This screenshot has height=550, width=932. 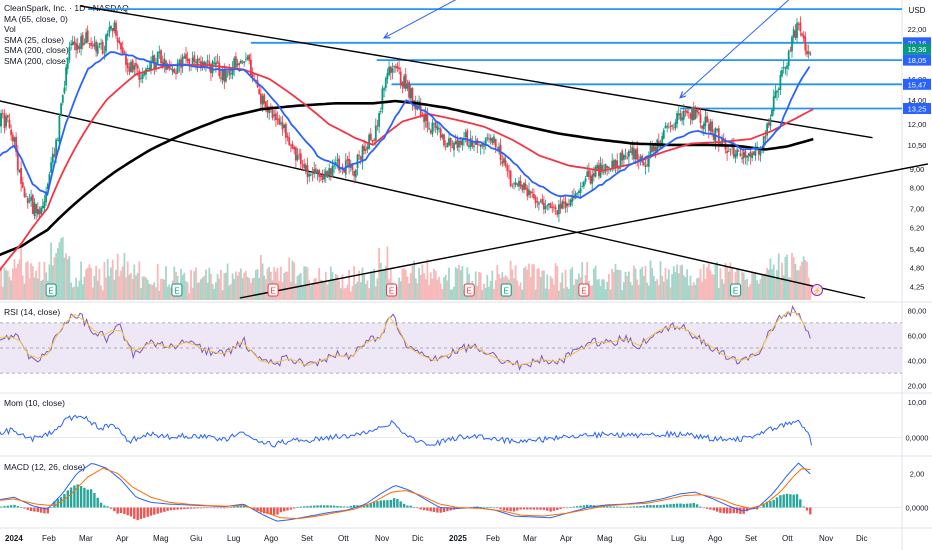 I want to click on macd-pane-title: MACD (12, 26, close), so click(x=45, y=467).